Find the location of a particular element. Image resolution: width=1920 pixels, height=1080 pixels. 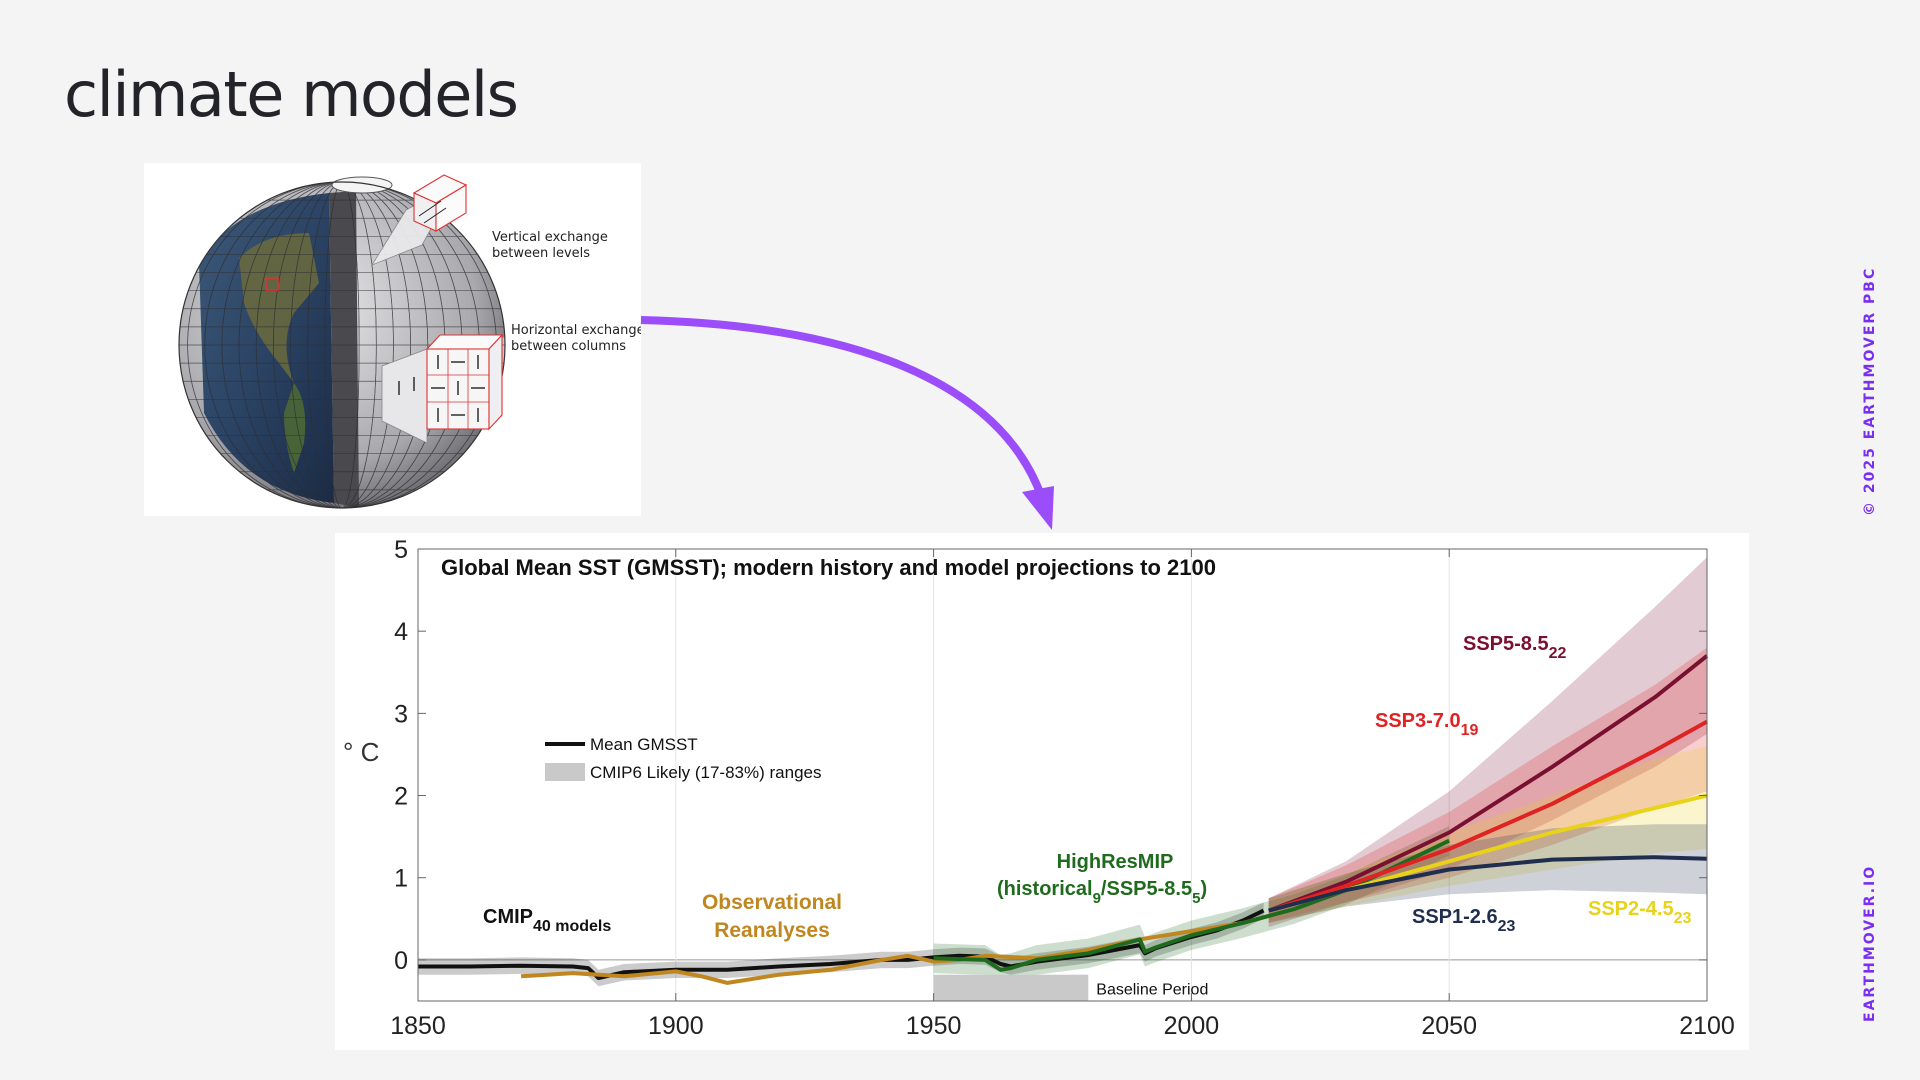

annotation-ssp126: SSP1-2.623 is located at coordinates (1464, 920).